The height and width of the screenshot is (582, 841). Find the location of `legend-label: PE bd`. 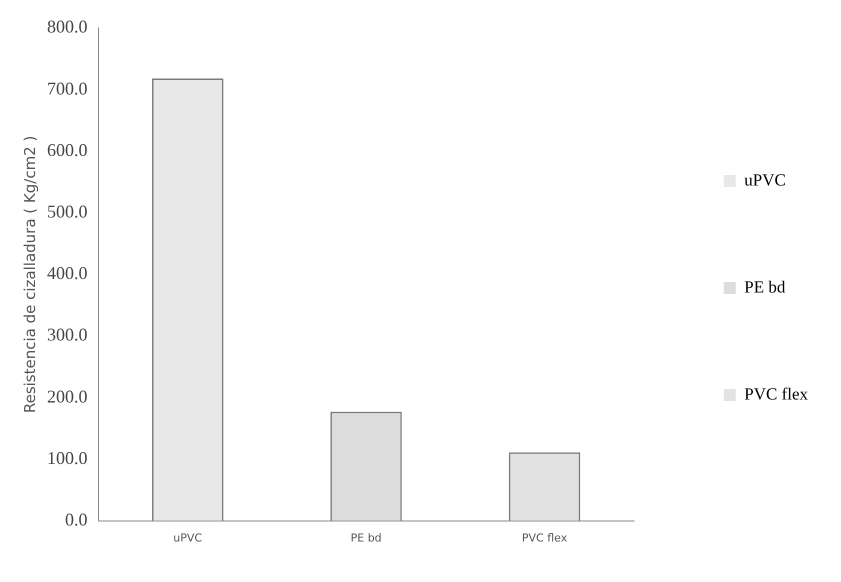

legend-label: PE bd is located at coordinates (765, 286).